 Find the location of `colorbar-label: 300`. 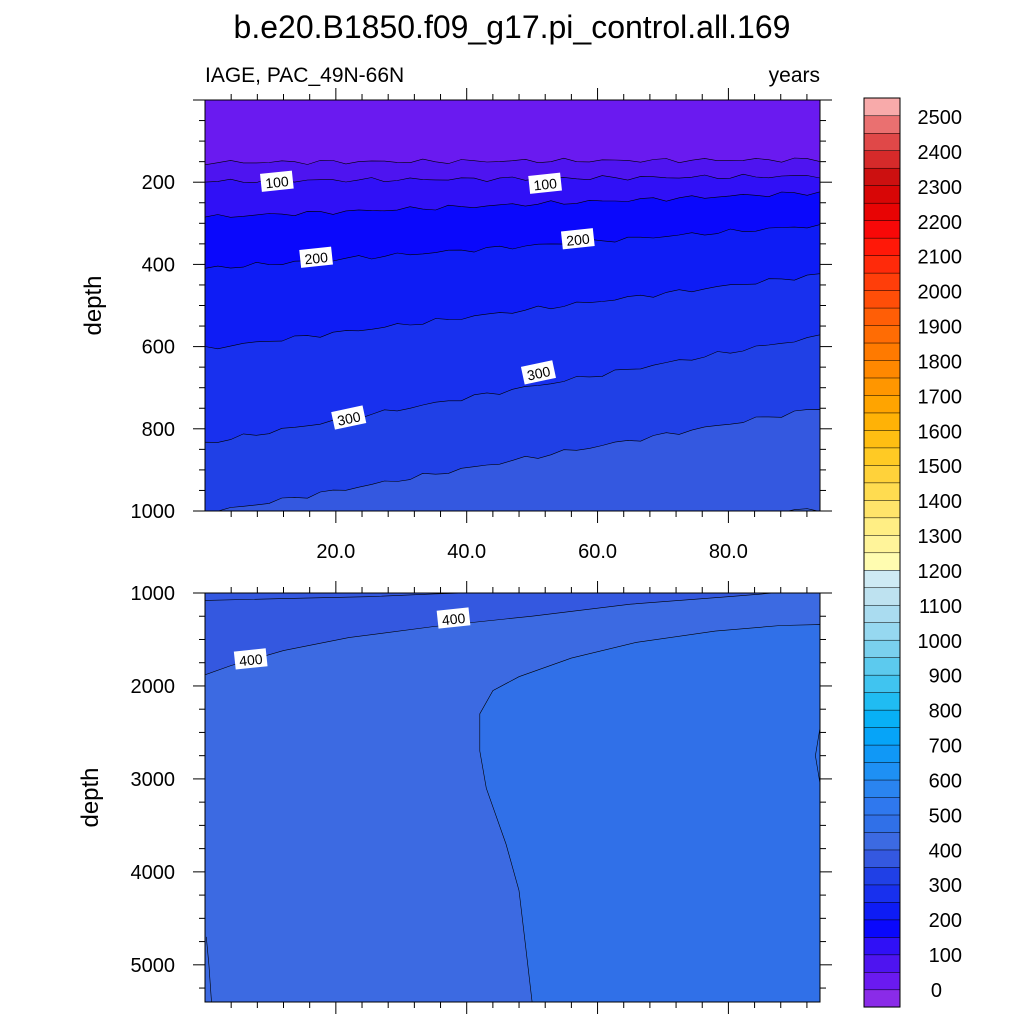

colorbar-label: 300 is located at coordinates (945, 886).